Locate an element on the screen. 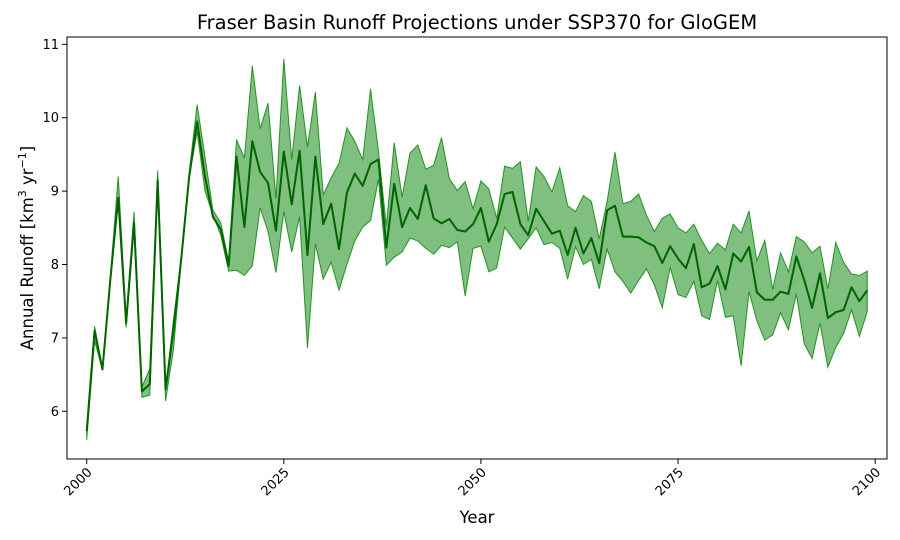 The height and width of the screenshot is (540, 900). y-axis-label-unit: yr is located at coordinates (27, 179).